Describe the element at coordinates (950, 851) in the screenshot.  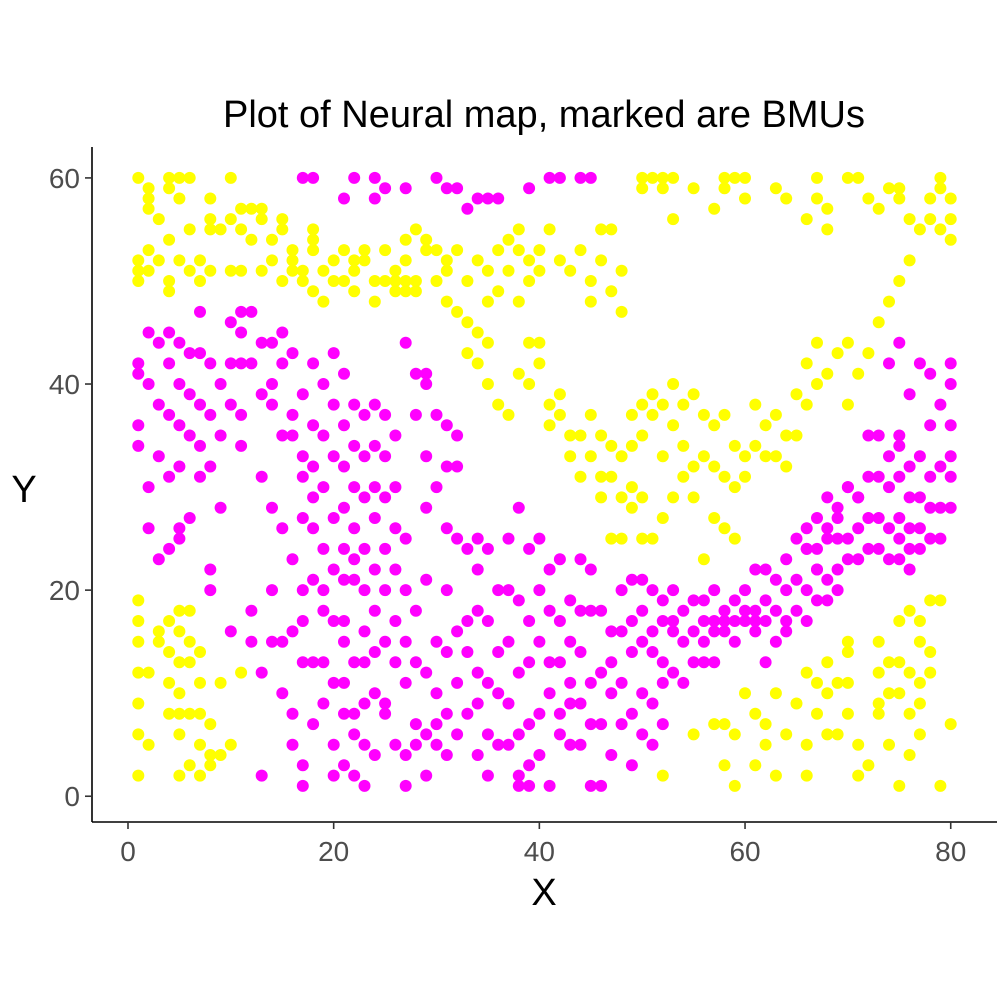
I see `x-tick-label: 80` at that location.